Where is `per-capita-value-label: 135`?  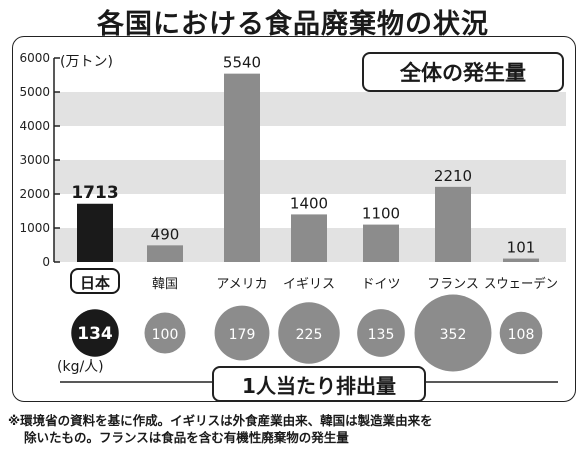 per-capita-value-label: 135 is located at coordinates (381, 335).